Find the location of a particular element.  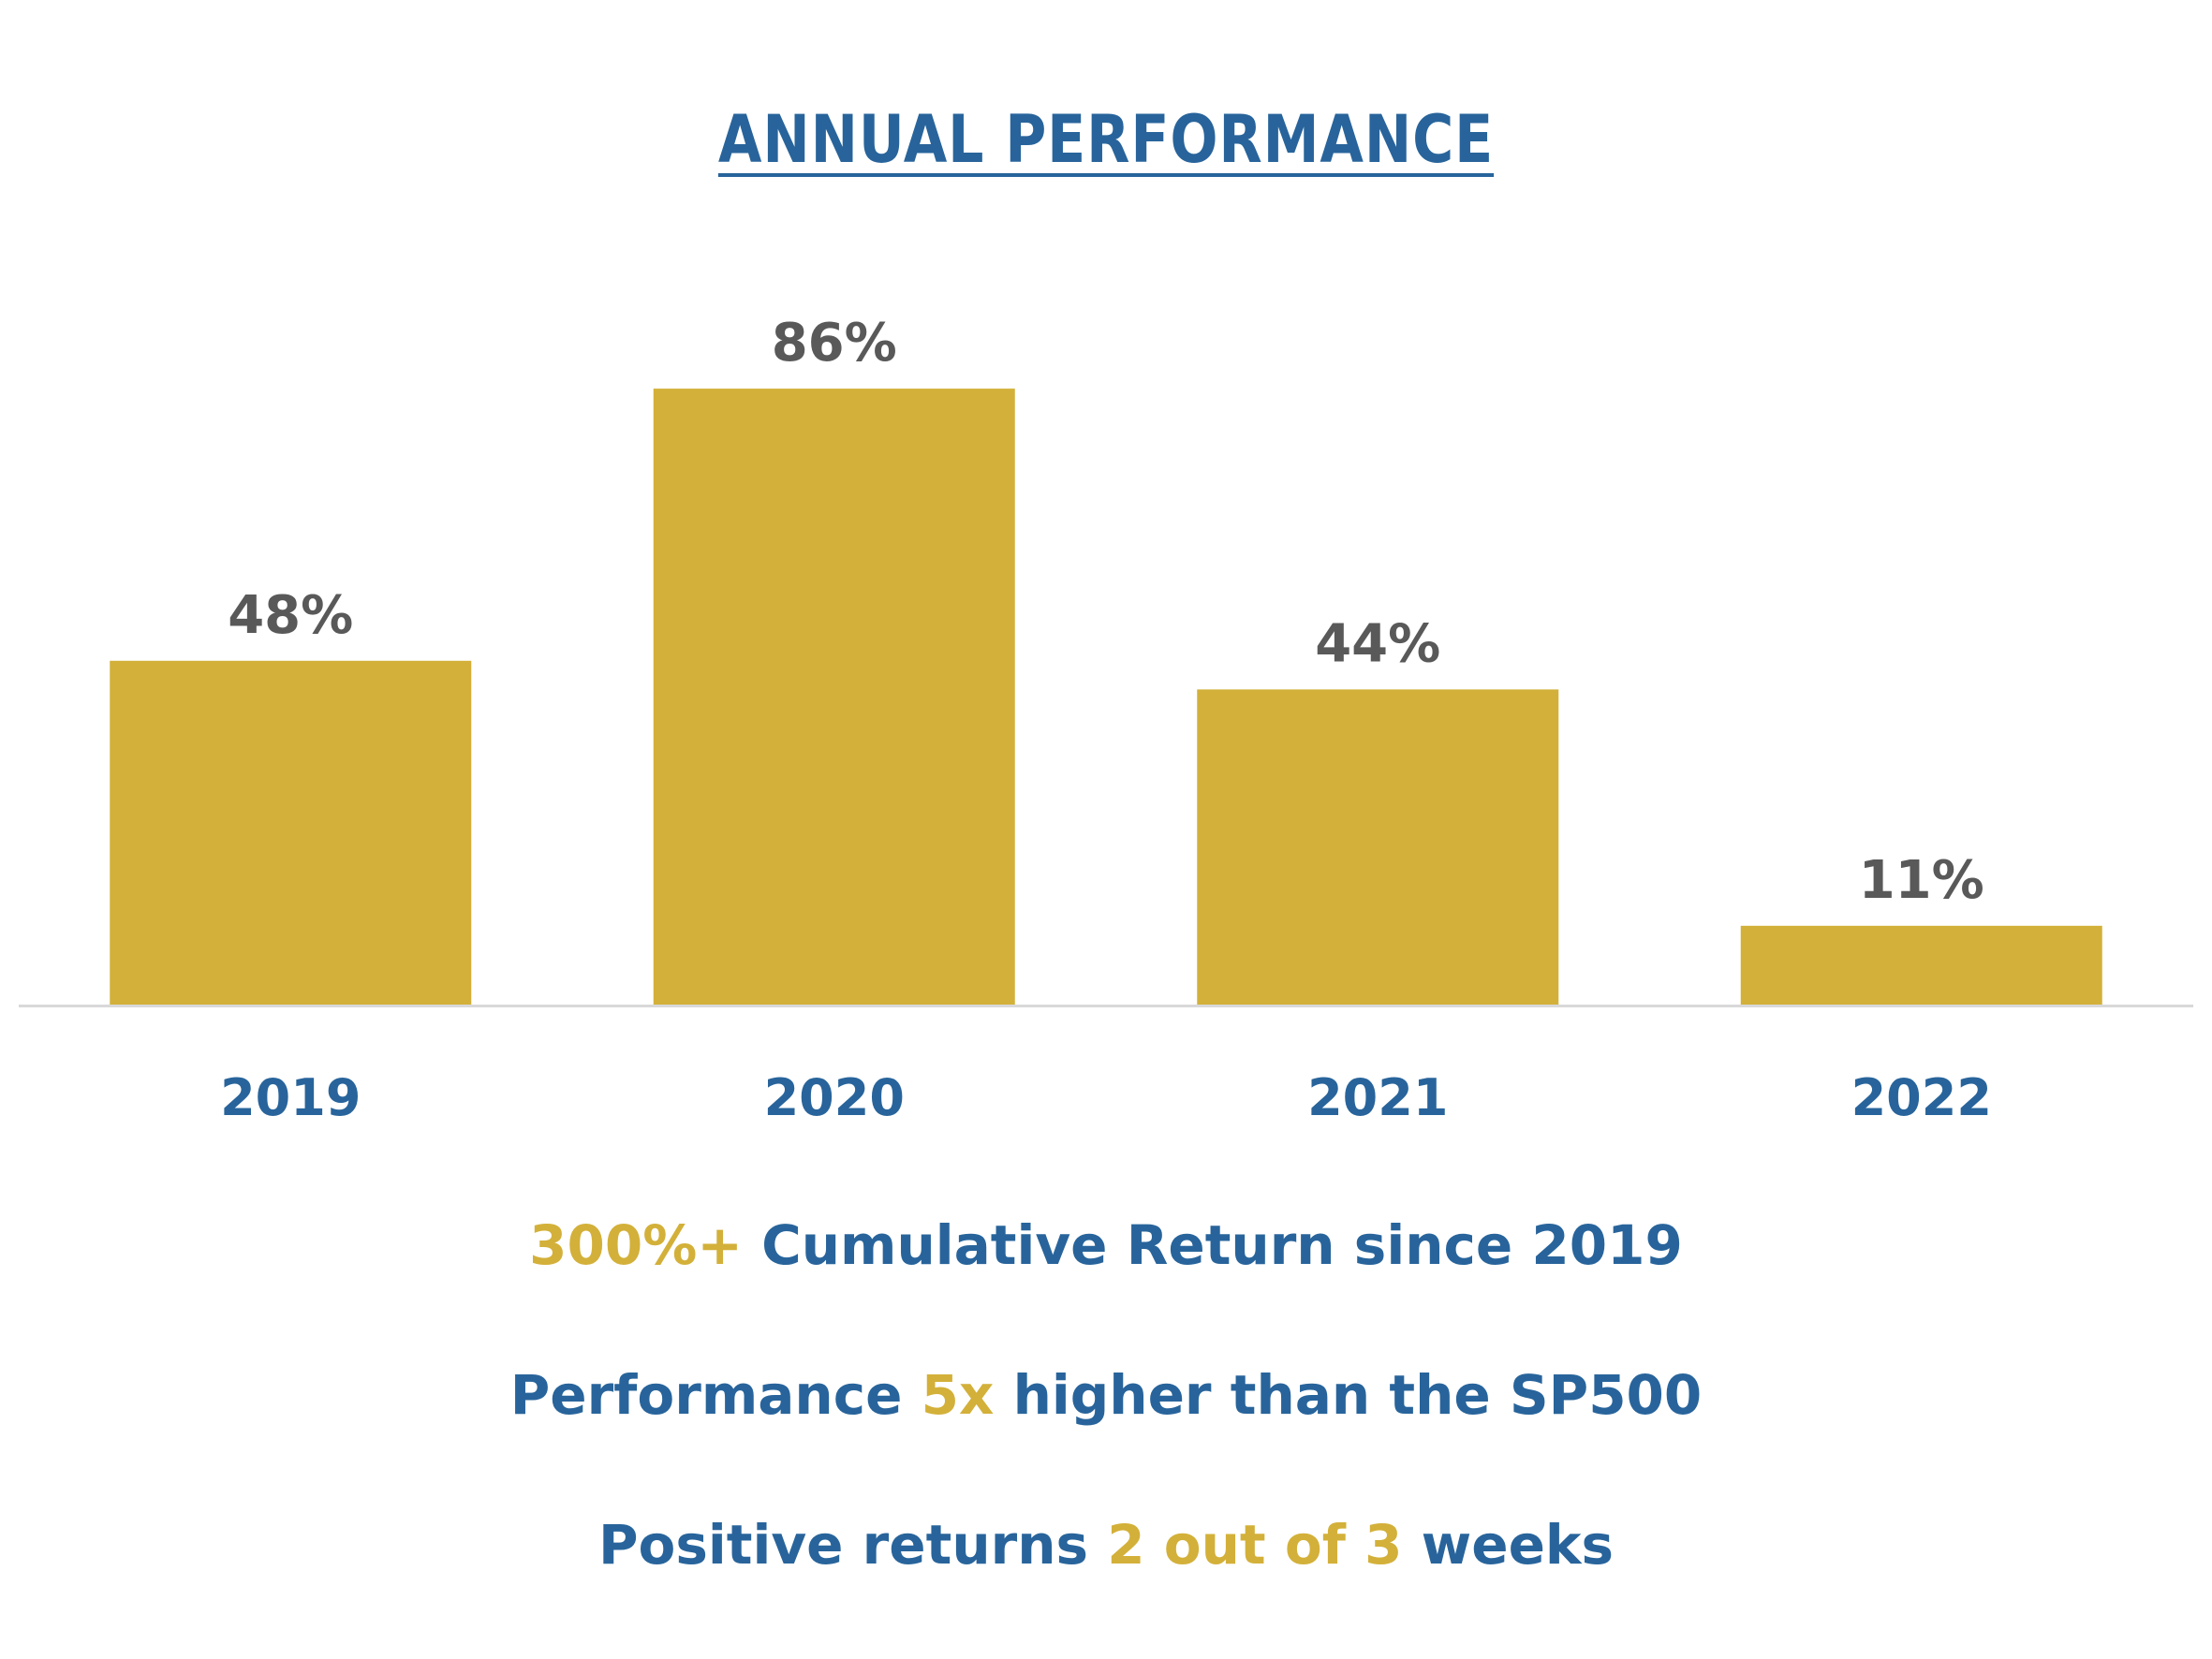

sp500-multiple-value: 5x is located at coordinates (958, 1395).